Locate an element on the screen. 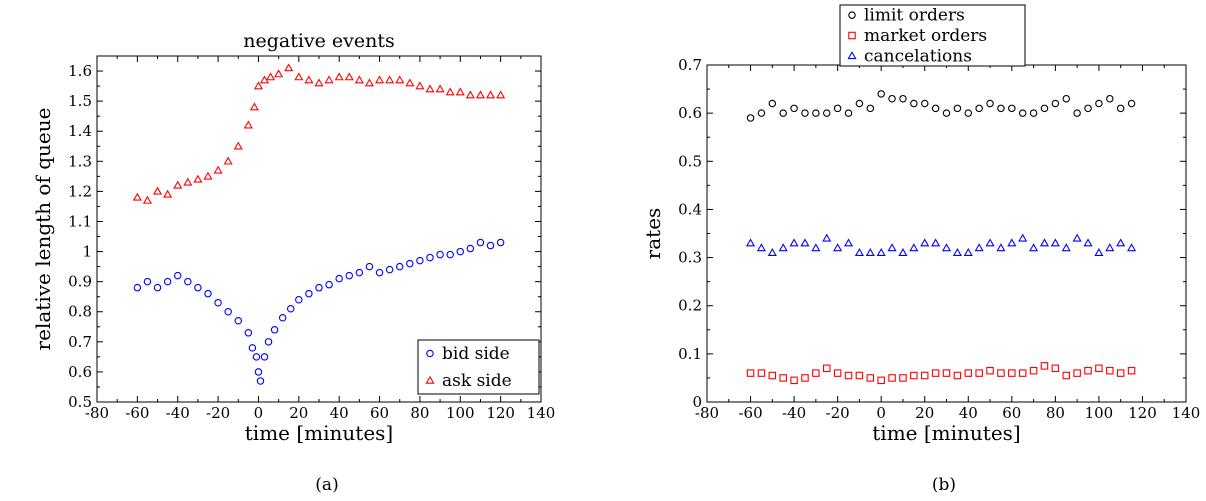 The height and width of the screenshot is (501, 1206). legend-label: market orders is located at coordinates (925, 36).